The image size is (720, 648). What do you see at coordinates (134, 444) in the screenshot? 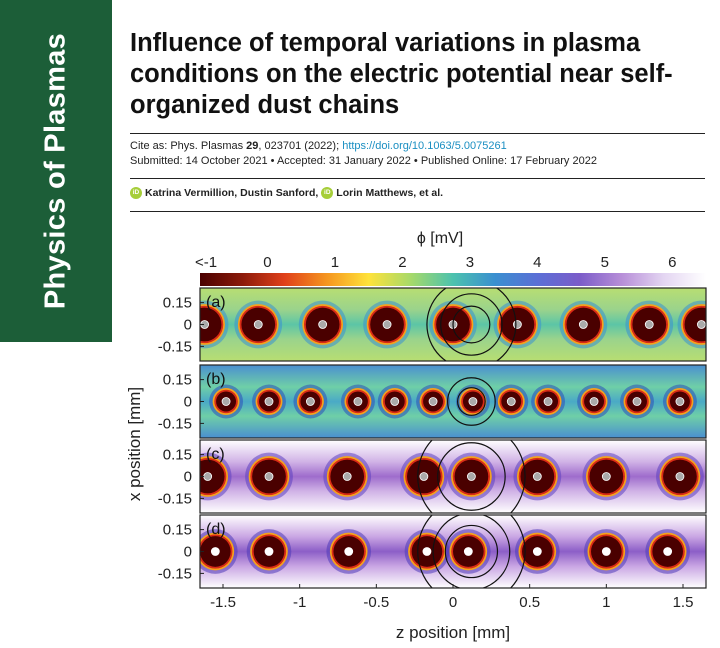
I see `y-axis-label: x position [mm]` at bounding box center [134, 444].